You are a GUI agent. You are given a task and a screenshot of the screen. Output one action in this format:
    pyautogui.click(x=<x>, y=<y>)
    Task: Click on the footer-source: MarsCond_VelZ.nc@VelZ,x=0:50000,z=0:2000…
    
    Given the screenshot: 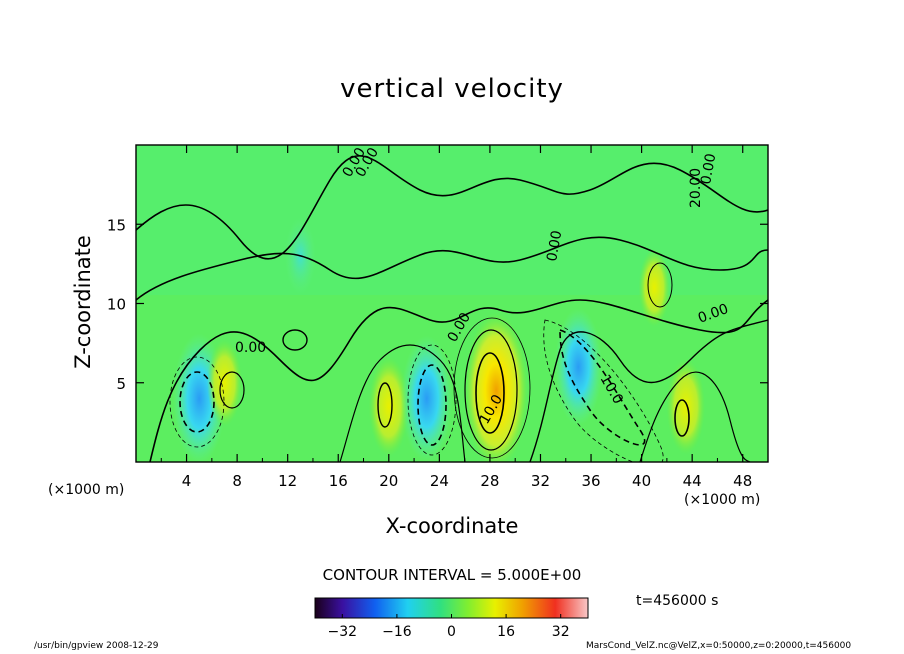 What is the action you would take?
    pyautogui.click(x=719, y=646)
    